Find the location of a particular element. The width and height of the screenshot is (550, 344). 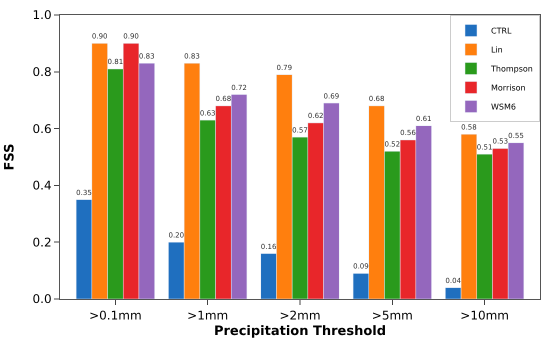

data-label: 0.69 is located at coordinates (332, 95).